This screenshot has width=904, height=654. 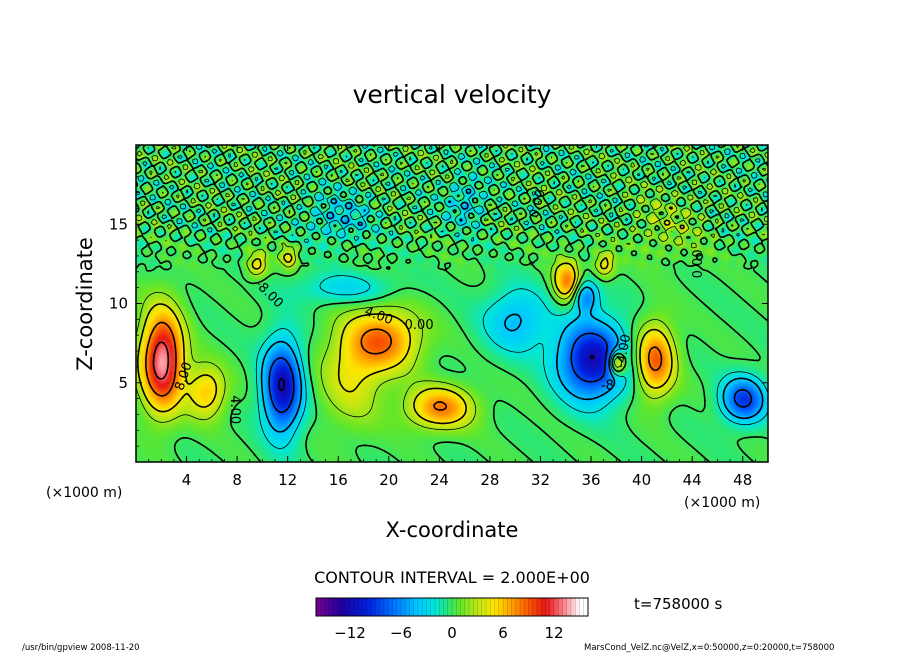 I want to click on contour-interval-label: CONTOUR INTERVAL = 2.000E+00, so click(x=452, y=577).